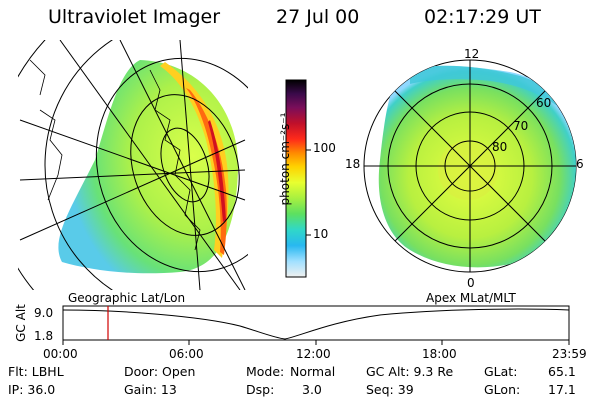 Image resolution: width=600 pixels, height=400 pixels. Describe the element at coordinates (186, 354) in the screenshot. I see `time-tick-0600: 06:00` at that location.